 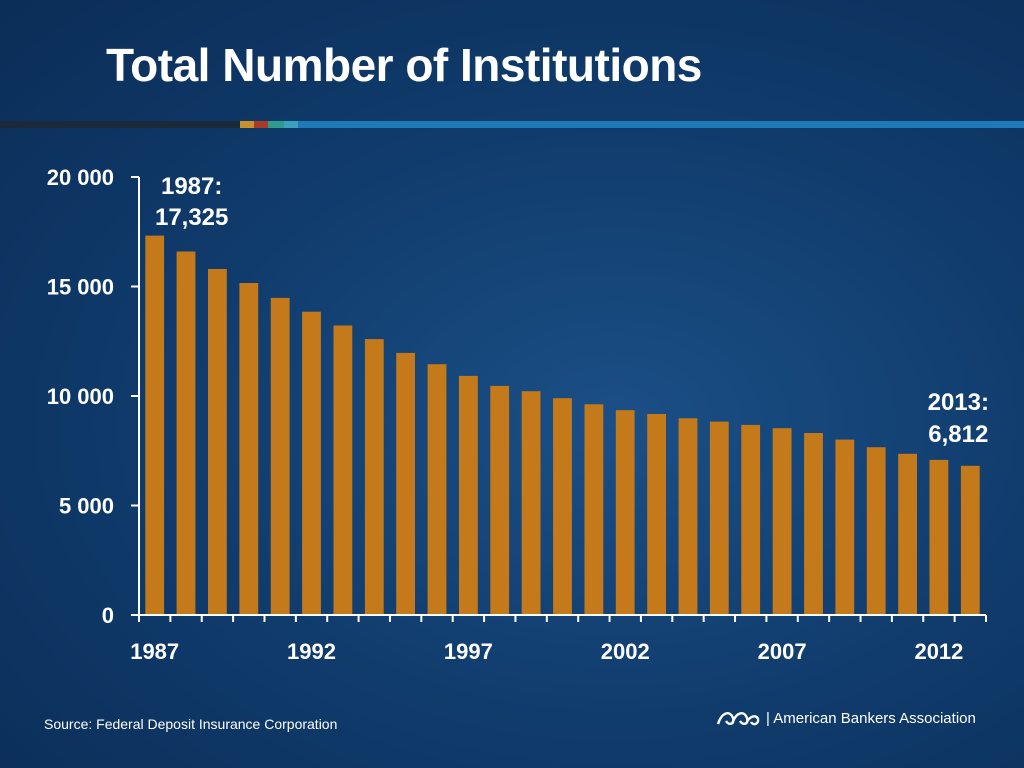 I want to click on bar-2003, so click(x=656, y=514).